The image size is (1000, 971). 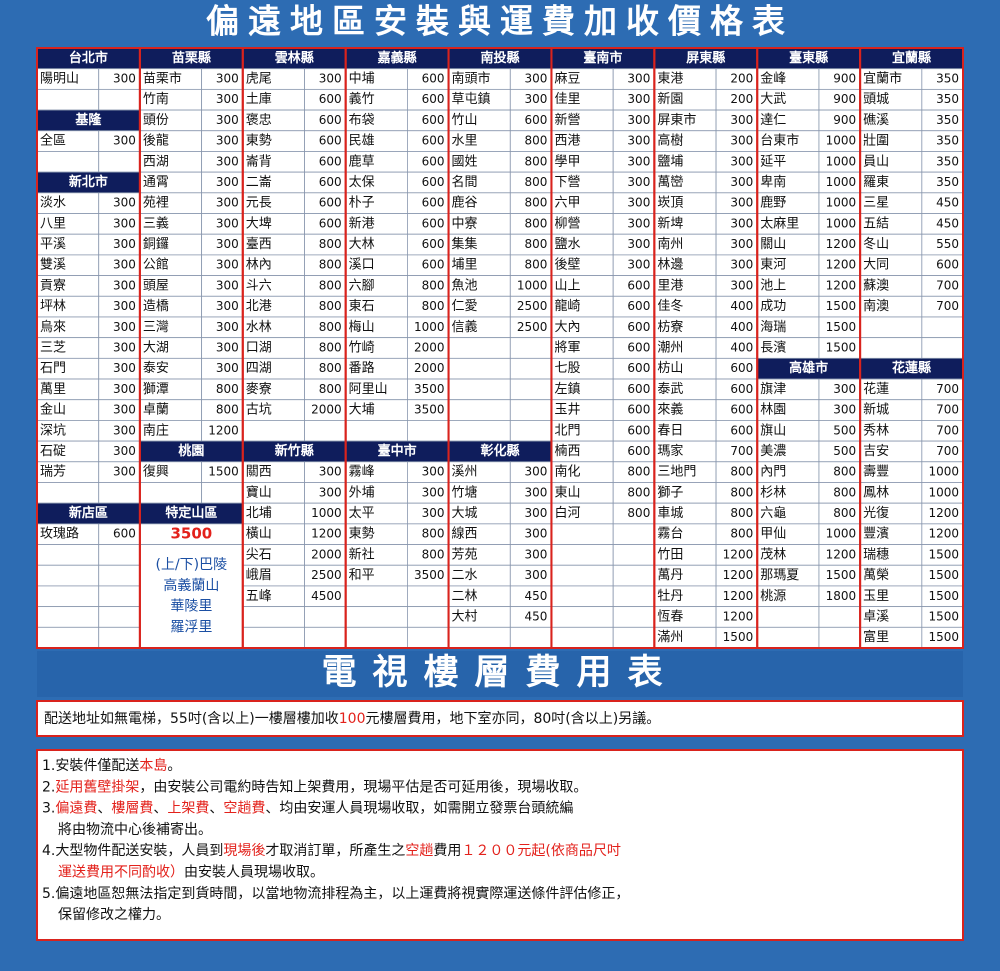 What do you see at coordinates (876, 223) in the screenshot?
I see `area-name: 五結` at bounding box center [876, 223].